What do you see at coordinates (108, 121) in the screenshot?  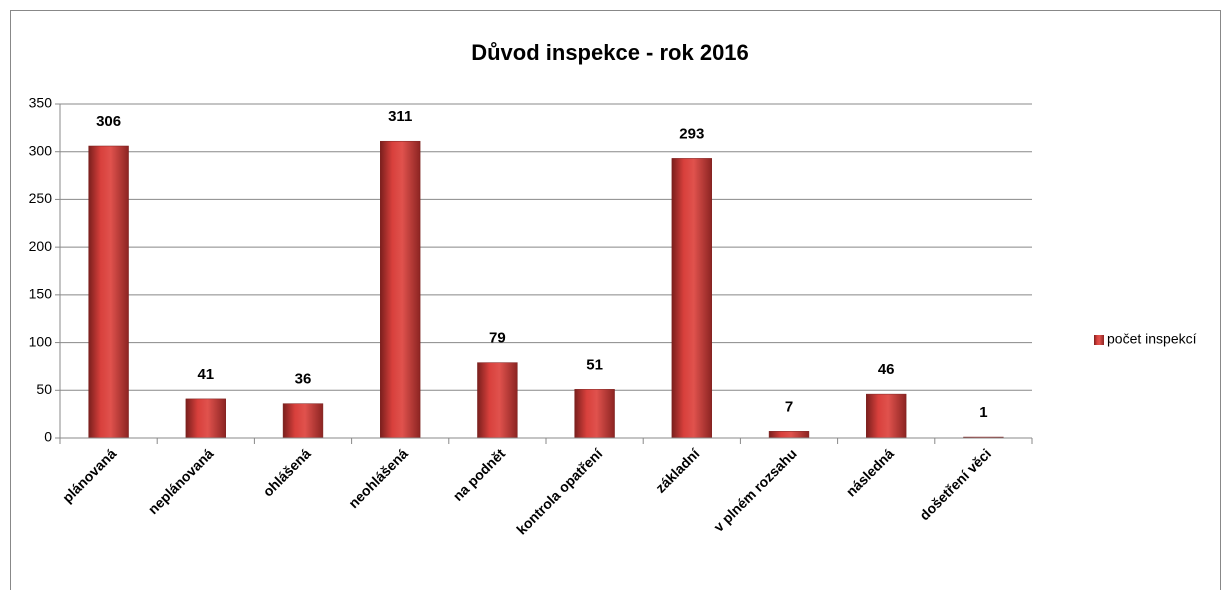 I see `value-label: 306` at bounding box center [108, 121].